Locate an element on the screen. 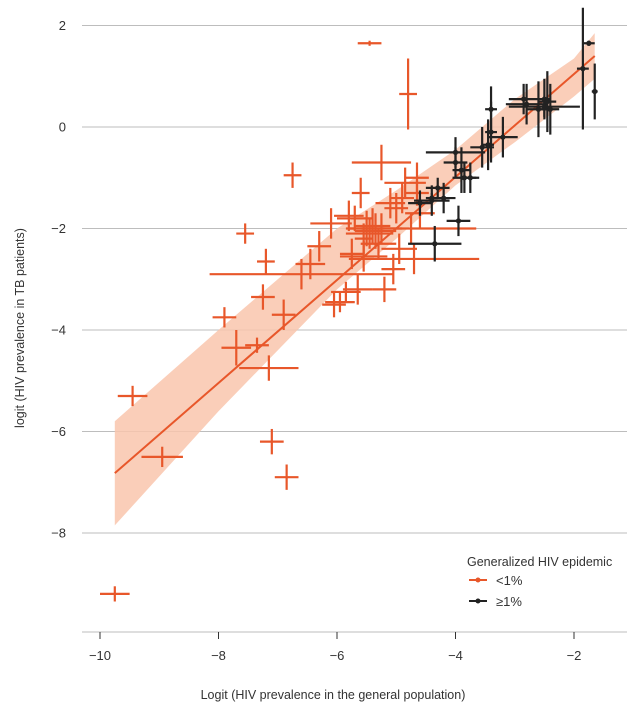 This screenshot has width=627, height=705. legend: Generalized HIV epidemic <1% ≥1% is located at coordinates (539, 582).